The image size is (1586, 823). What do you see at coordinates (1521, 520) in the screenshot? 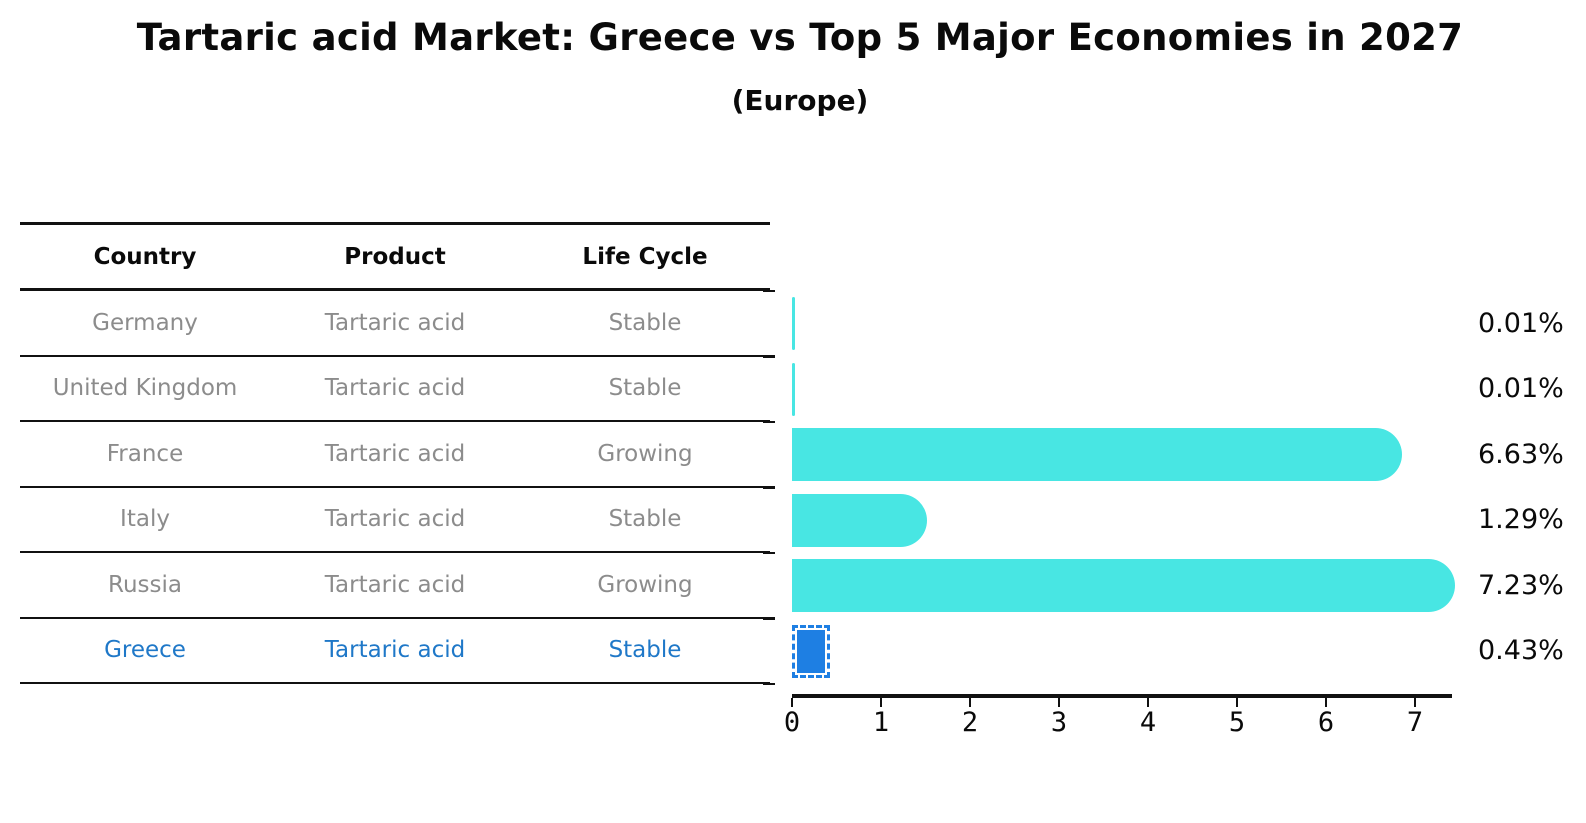
I see `bar-value-label: 1.29%` at bounding box center [1521, 520].